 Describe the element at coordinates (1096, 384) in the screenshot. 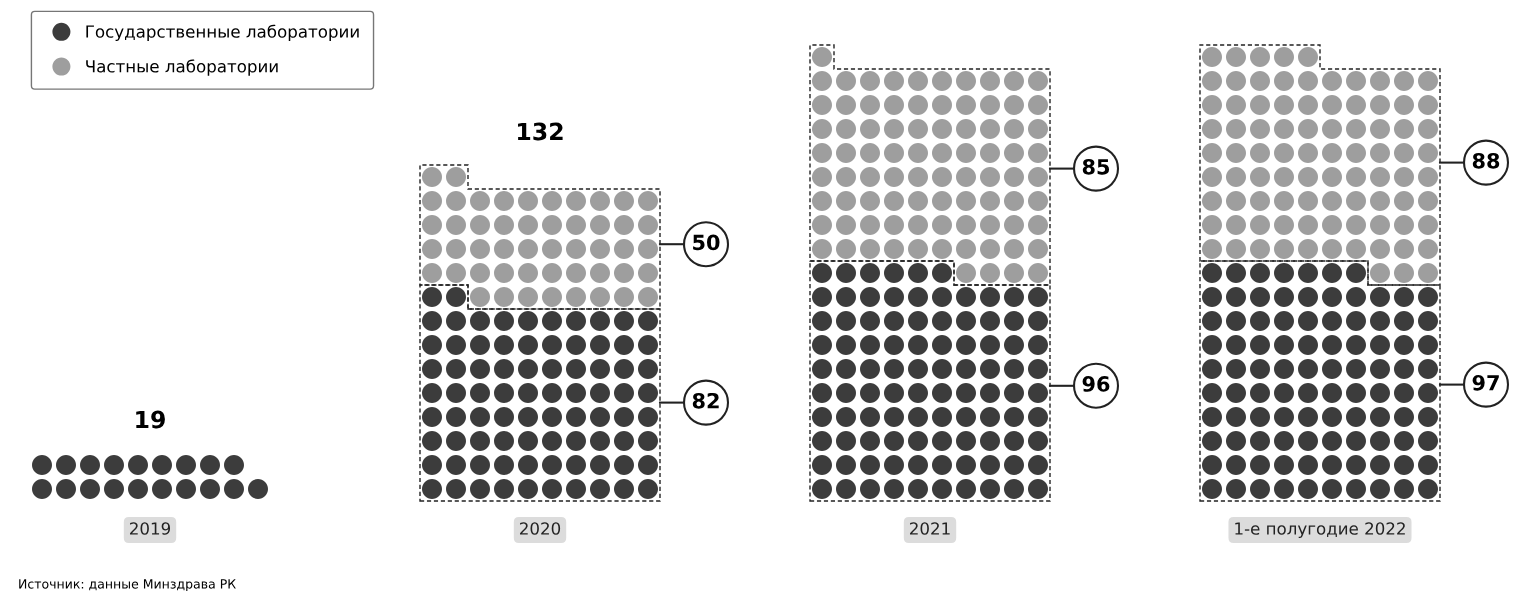

I see `data-label: 96` at that location.